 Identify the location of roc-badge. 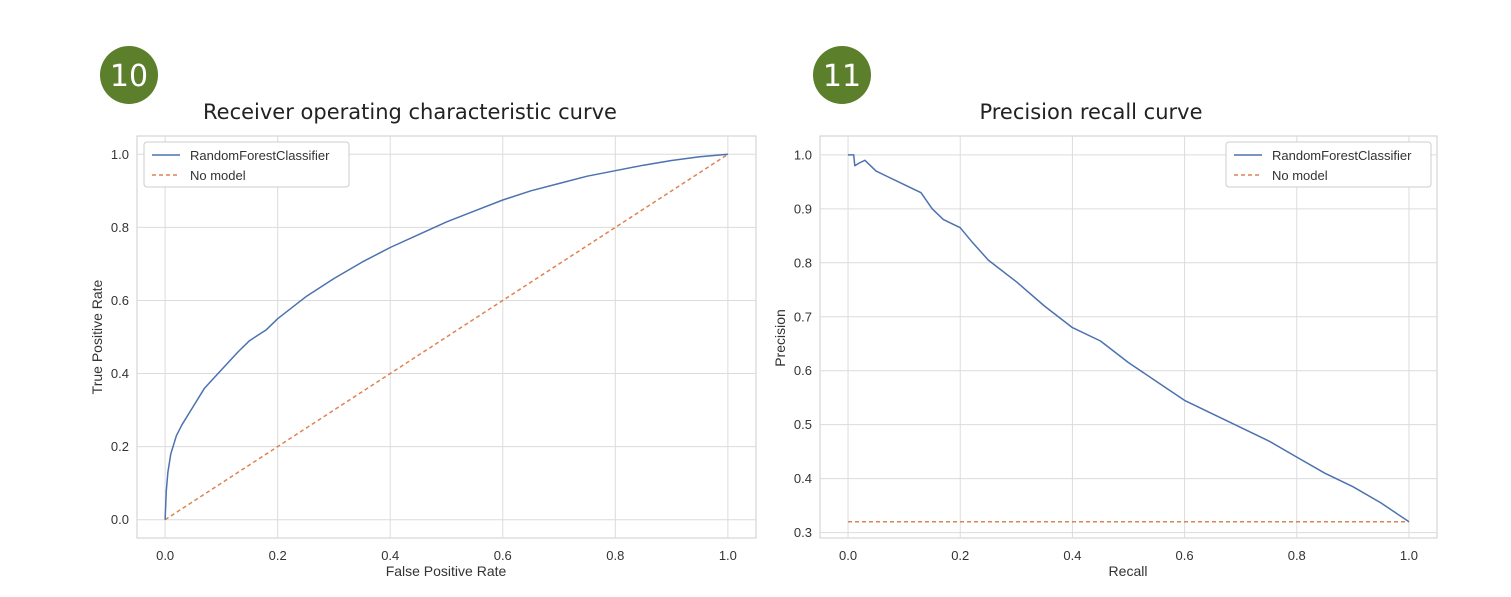
(129, 75).